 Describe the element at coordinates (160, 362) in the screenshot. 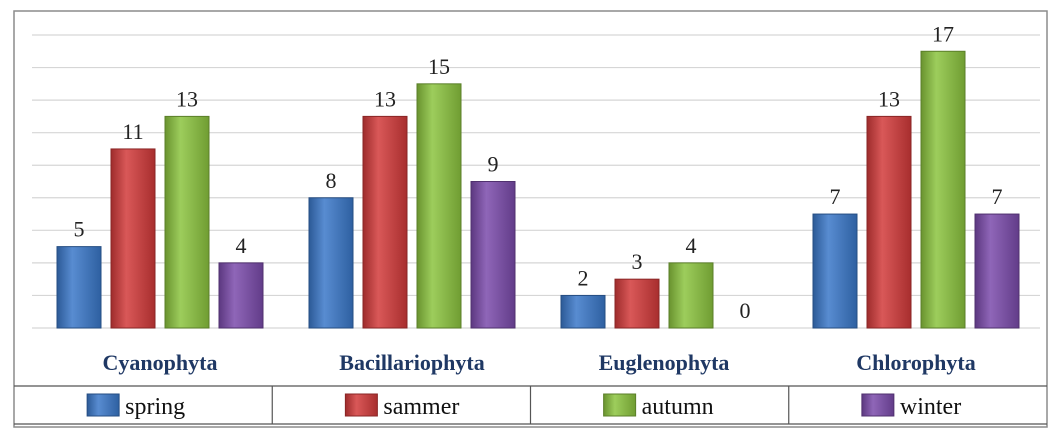

I see `category-label: Cyanophyta` at that location.